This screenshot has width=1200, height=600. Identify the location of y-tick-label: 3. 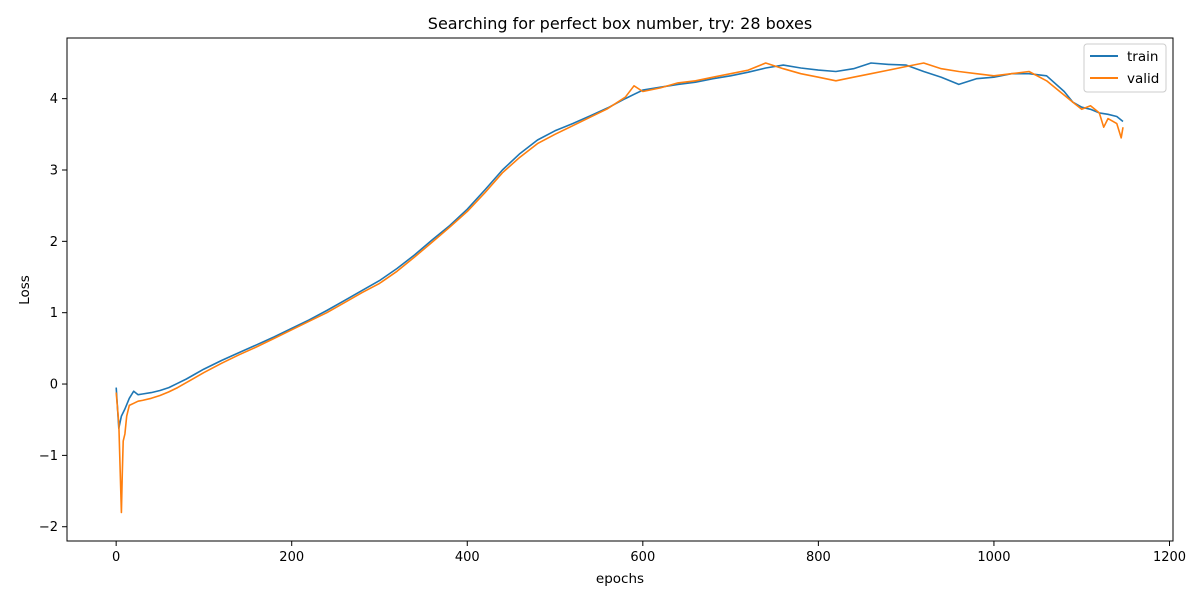
(54, 170).